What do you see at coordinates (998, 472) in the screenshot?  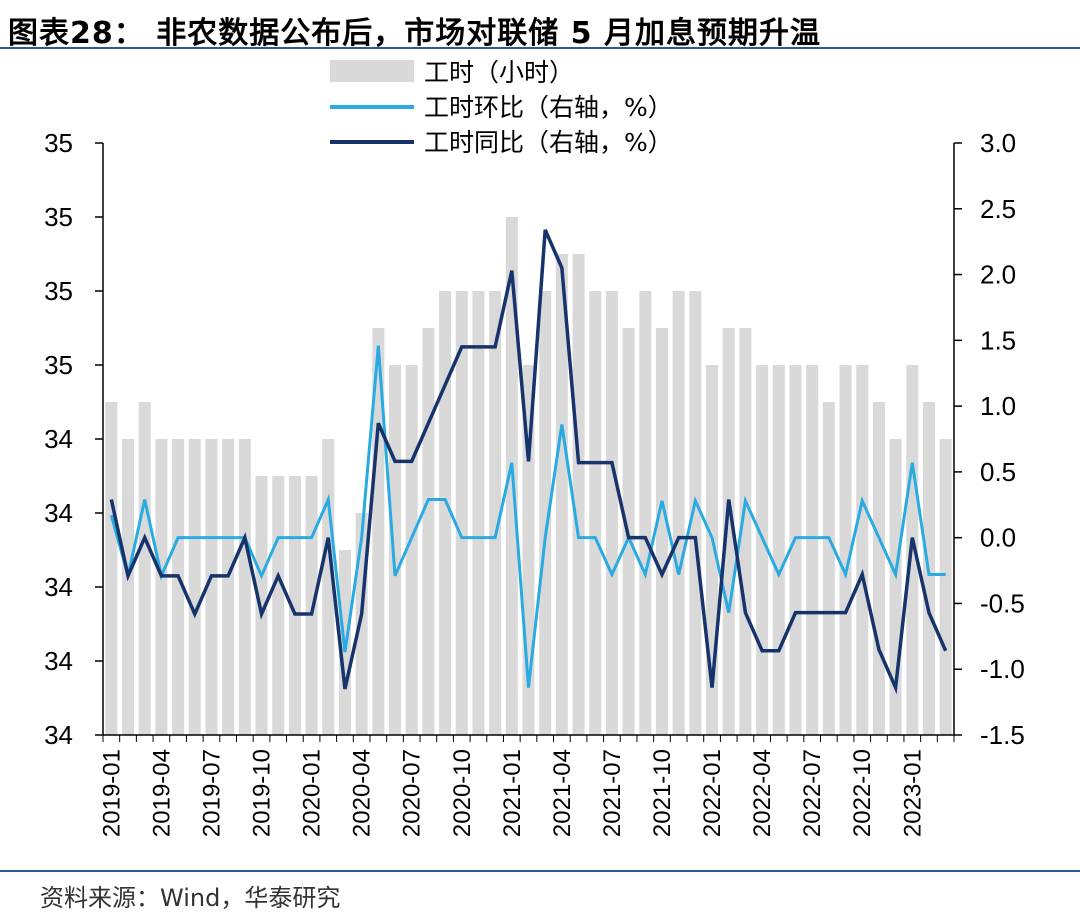 I see `right-tick-label: 0.5` at bounding box center [998, 472].